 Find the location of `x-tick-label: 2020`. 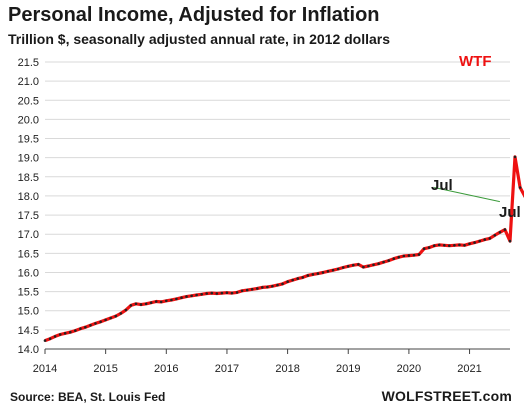

x-tick-label: 2020 is located at coordinates (409, 369).